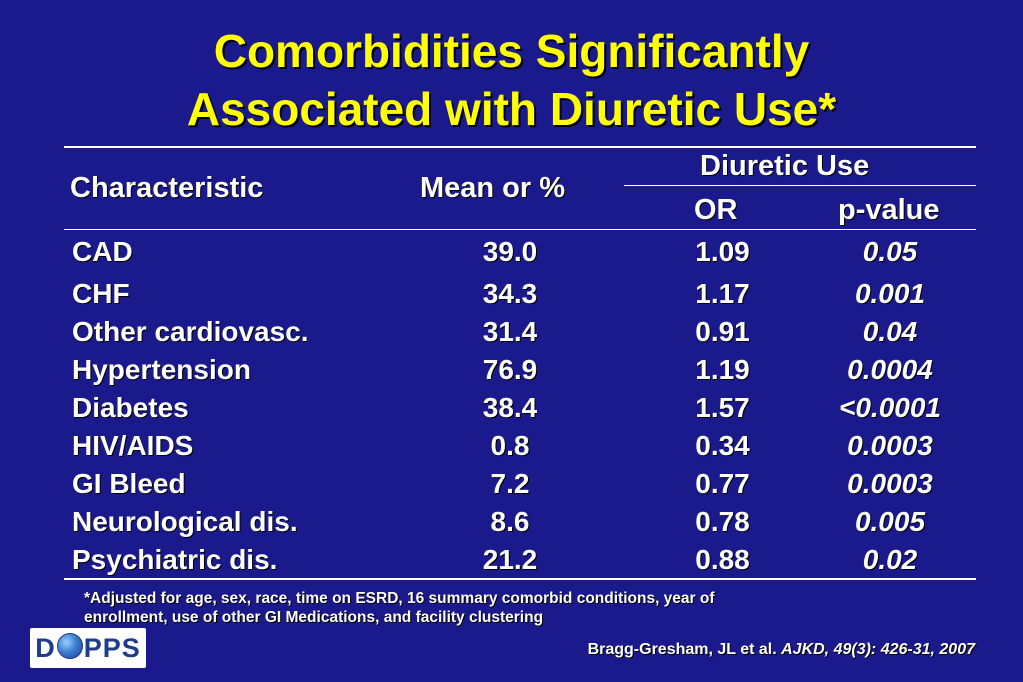 The width and height of the screenshot is (1023, 682). What do you see at coordinates (890, 293) in the screenshot?
I see `cell-pvalue: 0.001` at bounding box center [890, 293].